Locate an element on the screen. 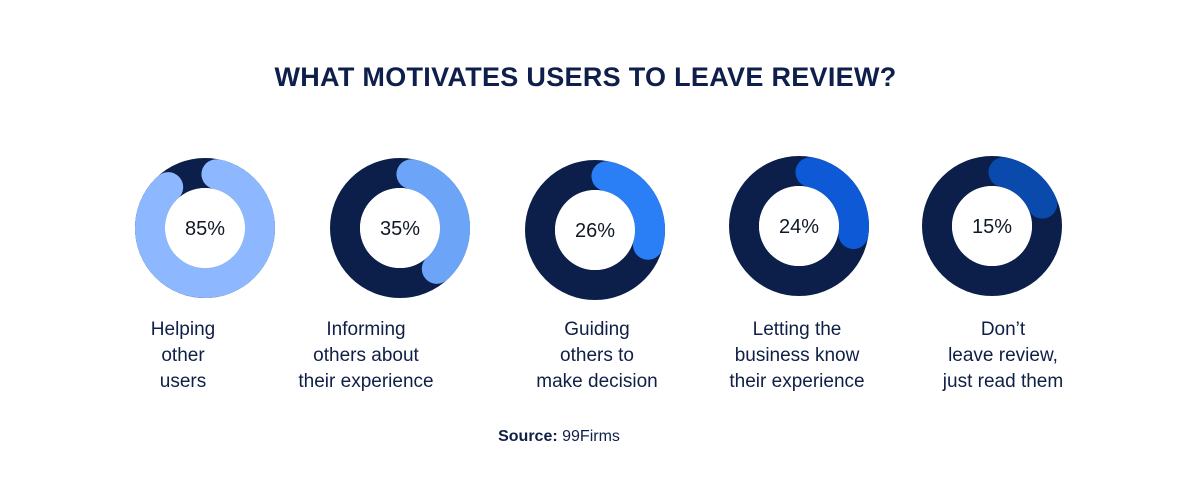 This screenshot has height=500, width=1200. caption-line: make decision is located at coordinates (597, 381).